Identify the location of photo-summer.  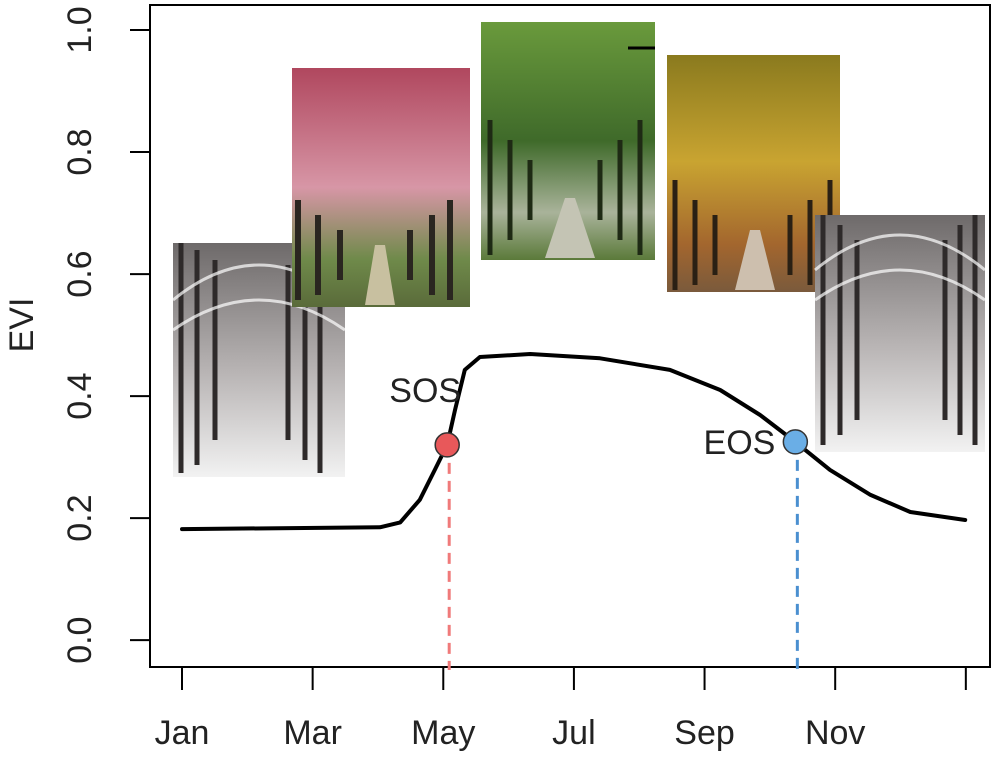
(568, 141).